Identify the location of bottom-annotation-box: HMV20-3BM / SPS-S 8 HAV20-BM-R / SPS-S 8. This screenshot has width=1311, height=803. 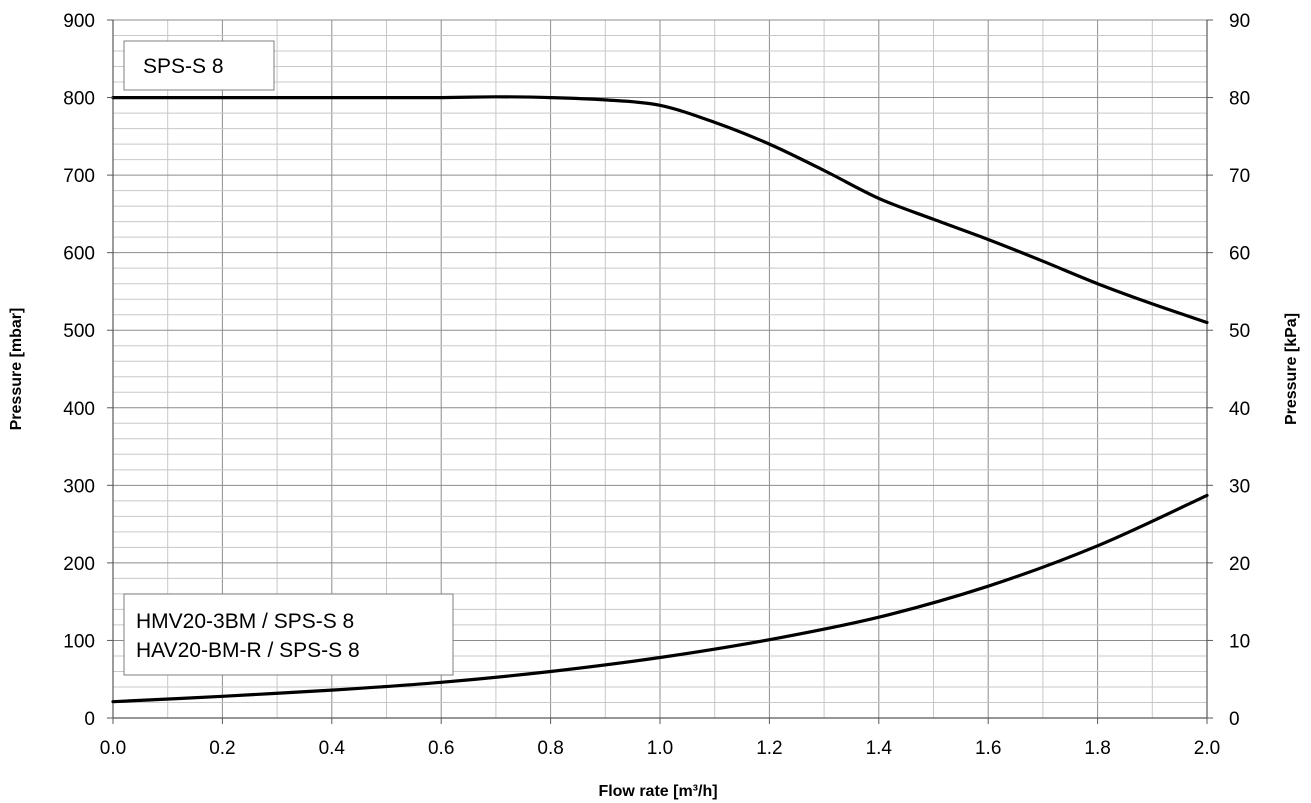
(288, 634).